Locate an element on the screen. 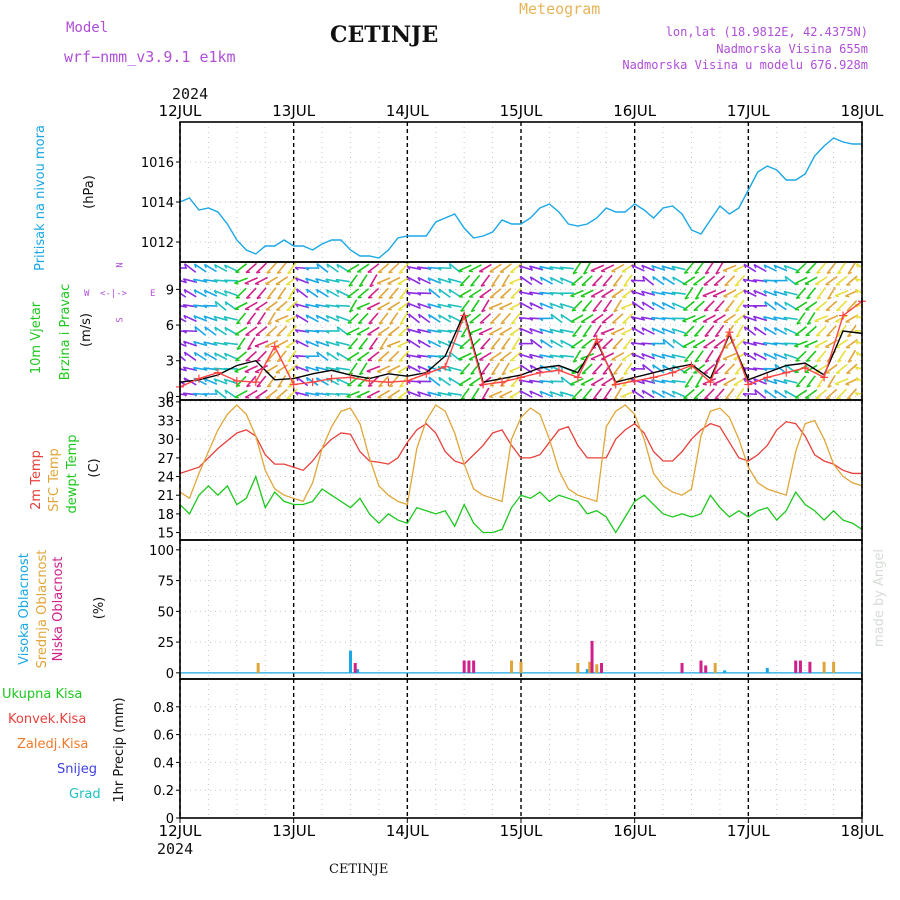 This screenshot has height=900, width=900. legend-precip-conv: Konvek.Kisa is located at coordinates (47, 719).